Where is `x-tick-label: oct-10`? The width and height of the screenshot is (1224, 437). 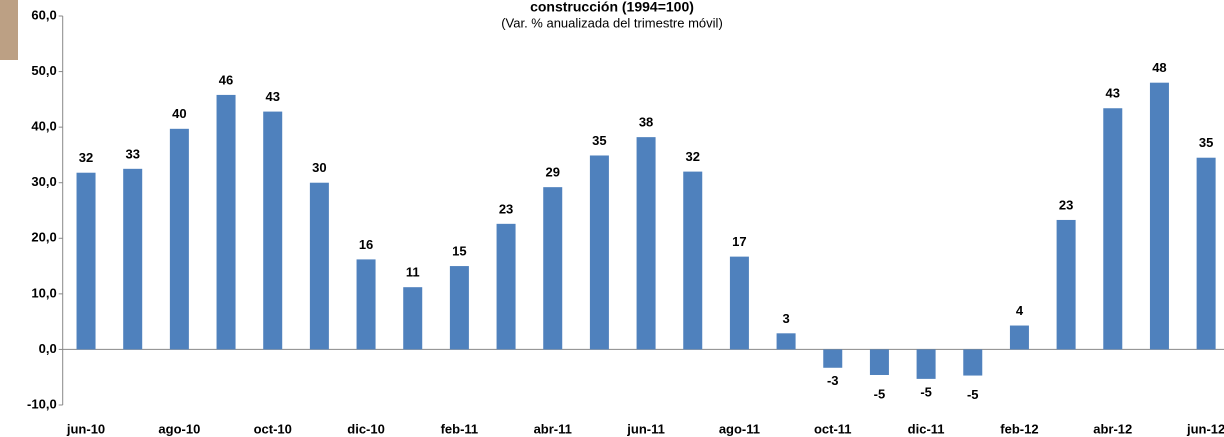 x-tick-label: oct-10 is located at coordinates (273, 428).